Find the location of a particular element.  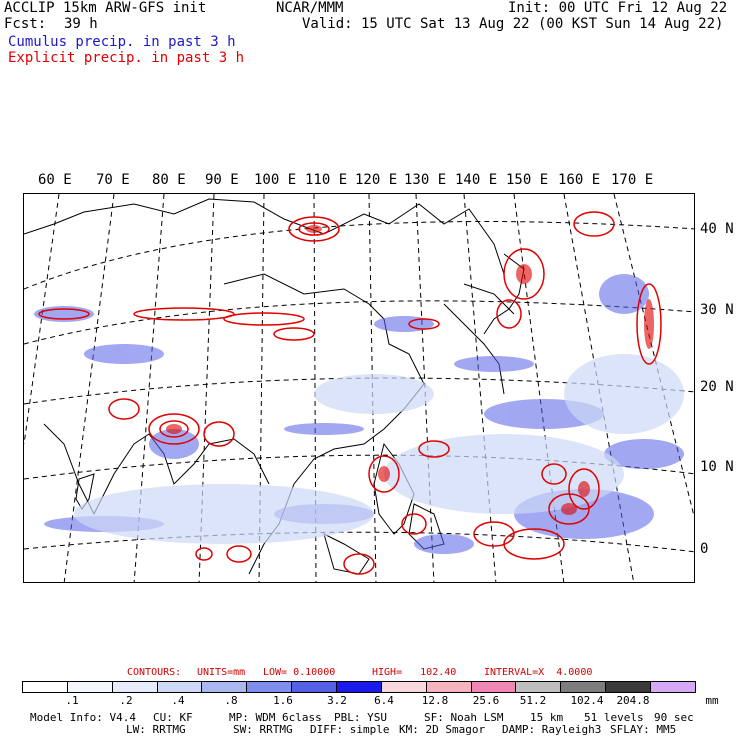

lat-label-0: 0 is located at coordinates (704, 549).